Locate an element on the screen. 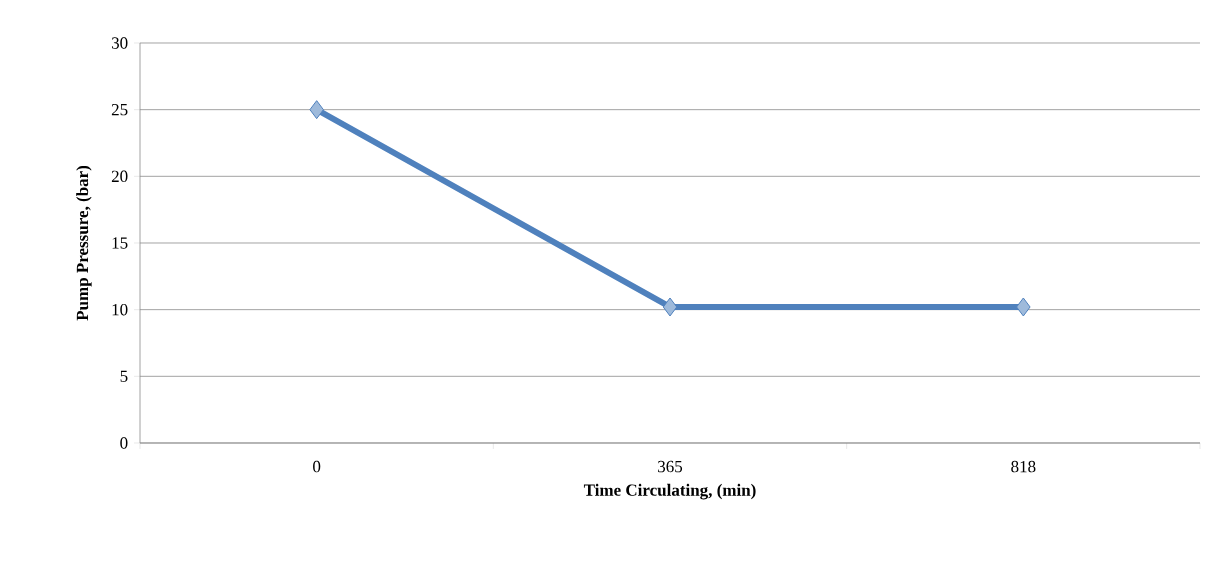  y-tick-label: 30 is located at coordinates (119, 43).